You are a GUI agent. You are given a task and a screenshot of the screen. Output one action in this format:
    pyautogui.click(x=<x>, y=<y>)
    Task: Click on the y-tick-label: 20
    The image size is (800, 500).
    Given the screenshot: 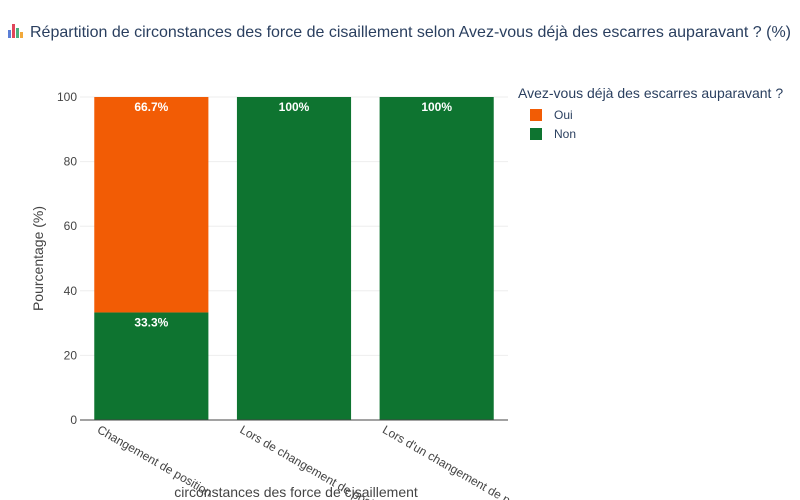 What is the action you would take?
    pyautogui.click(x=71, y=355)
    